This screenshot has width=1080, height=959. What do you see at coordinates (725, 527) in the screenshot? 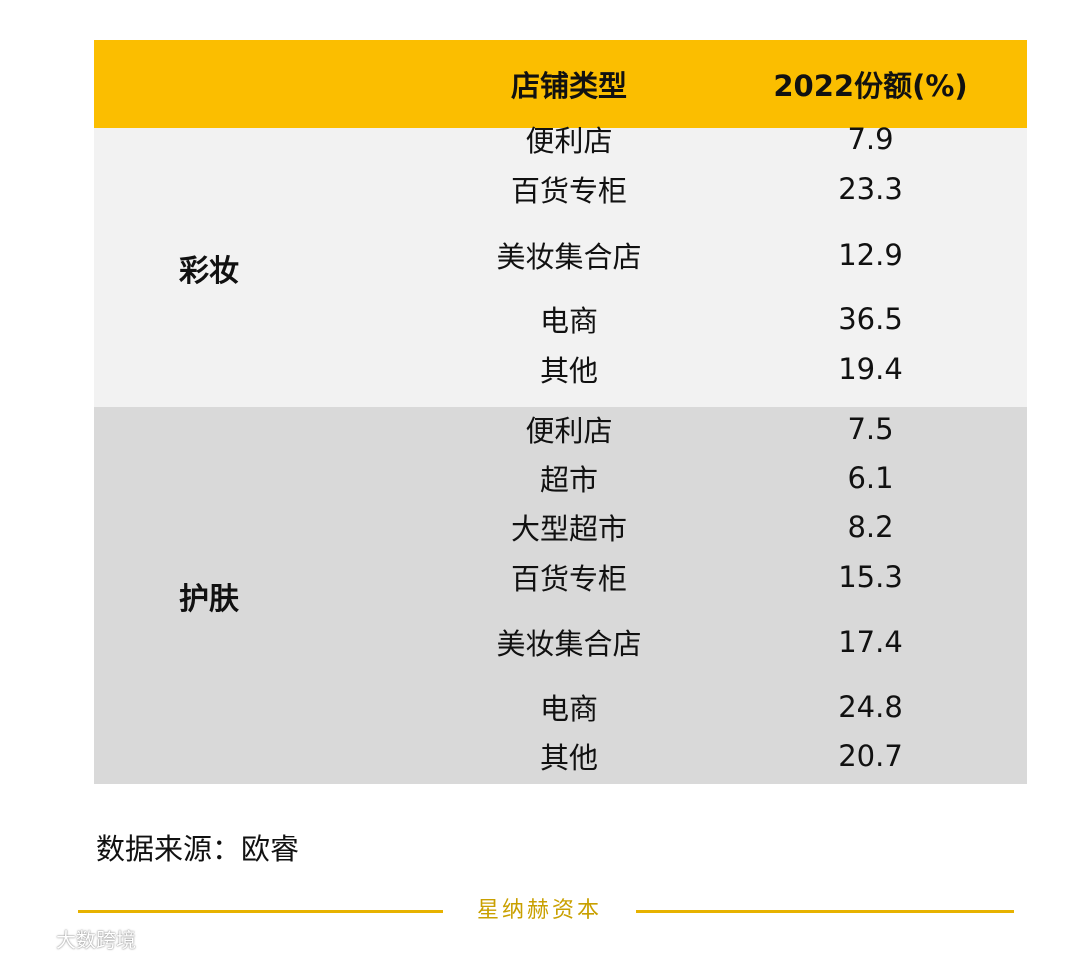
I see `table-row: 大型超市 8.2` at bounding box center [725, 527].